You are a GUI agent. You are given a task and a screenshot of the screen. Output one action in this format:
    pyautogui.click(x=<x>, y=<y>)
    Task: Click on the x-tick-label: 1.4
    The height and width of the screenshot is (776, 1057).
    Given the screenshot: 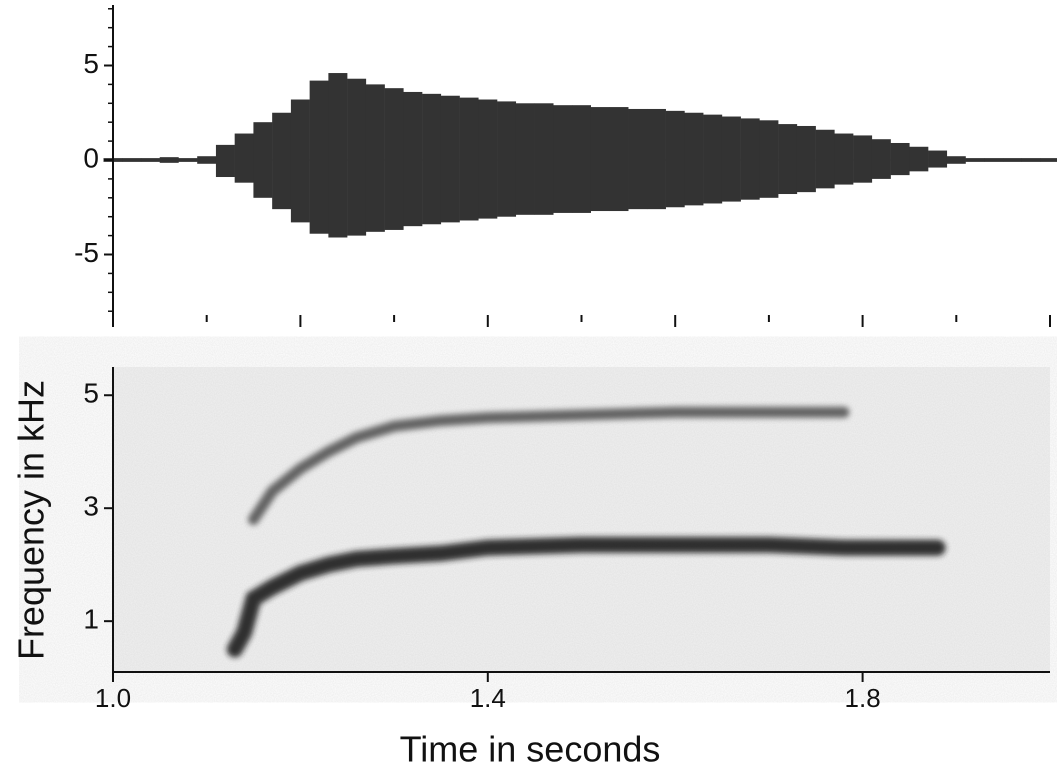 What is the action you would take?
    pyautogui.click(x=488, y=698)
    